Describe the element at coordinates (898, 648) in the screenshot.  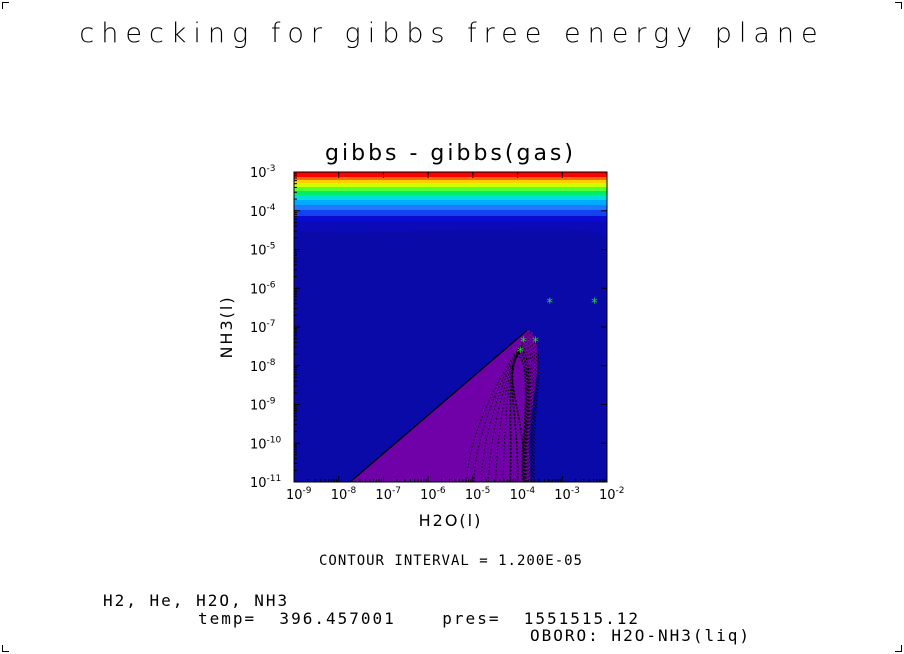
I see `corner-mark-bottom-right` at that location.